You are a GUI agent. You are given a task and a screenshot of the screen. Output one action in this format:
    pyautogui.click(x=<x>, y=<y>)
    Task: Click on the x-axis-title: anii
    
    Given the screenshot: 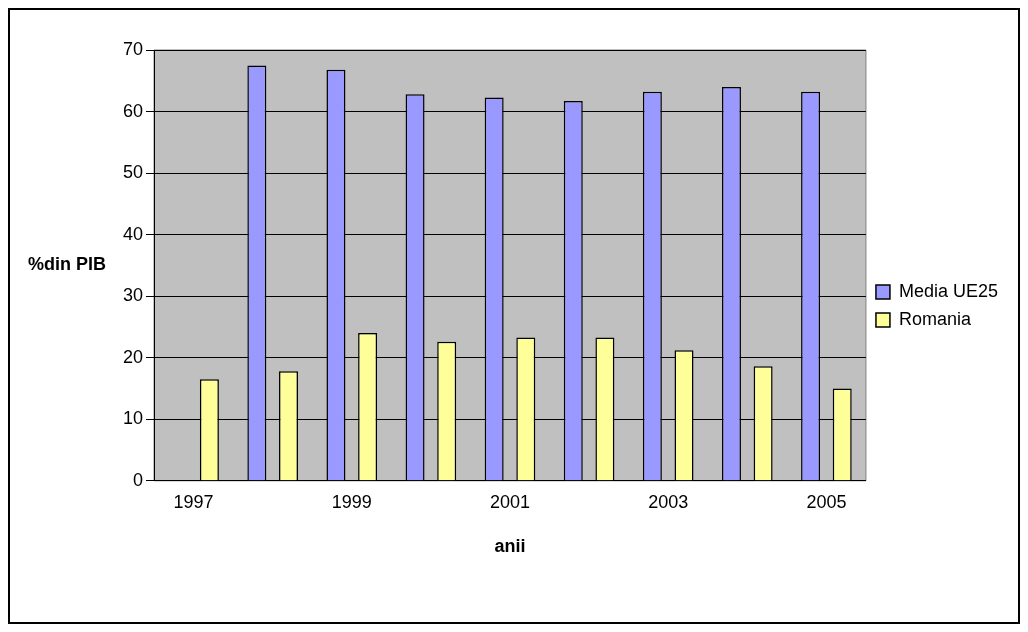 What is the action you would take?
    pyautogui.click(x=510, y=546)
    